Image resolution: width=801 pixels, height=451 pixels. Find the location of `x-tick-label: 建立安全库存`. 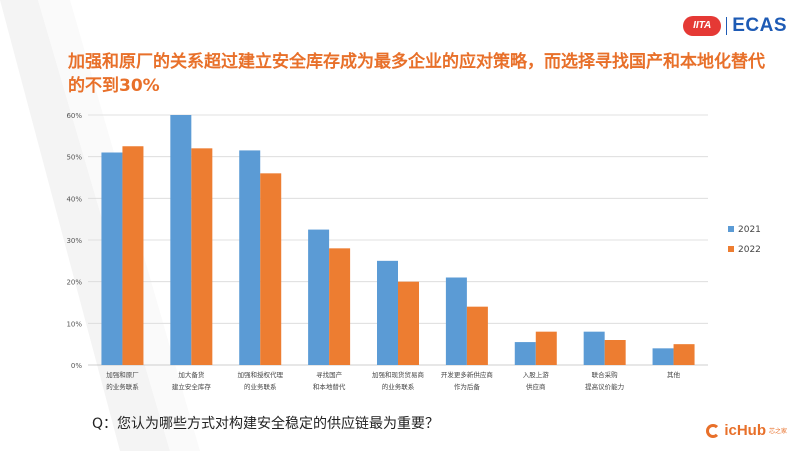

x-tick-label: 建立安全库存 is located at coordinates (192, 386).